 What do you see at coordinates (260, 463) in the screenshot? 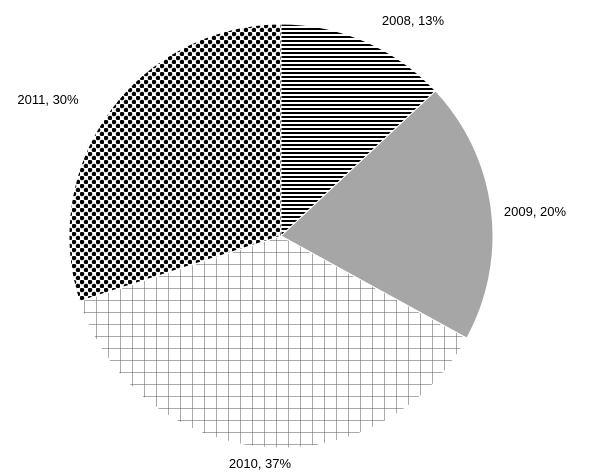
I see `slice-label-2010: 2010, 37%` at bounding box center [260, 463].